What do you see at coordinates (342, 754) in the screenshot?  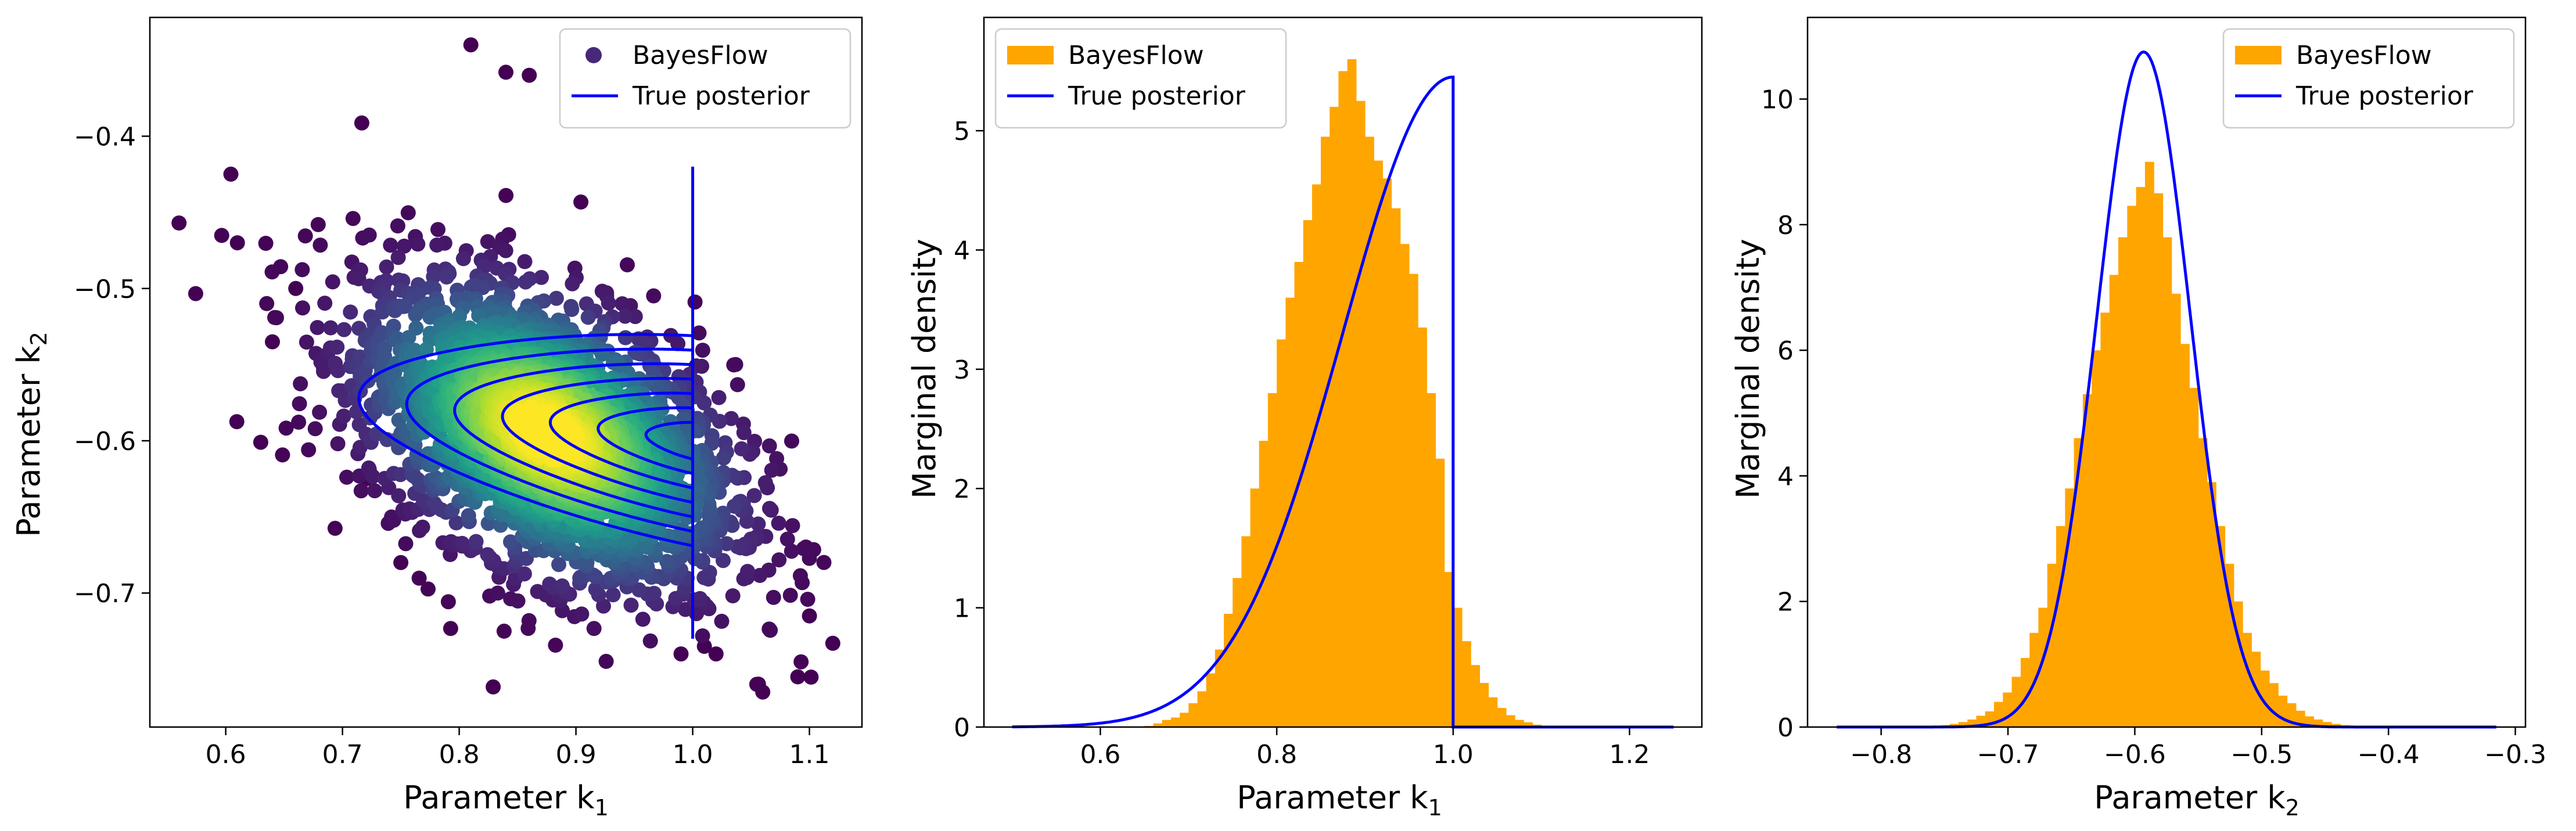 I see `x-tick-label: 0.7` at bounding box center [342, 754].